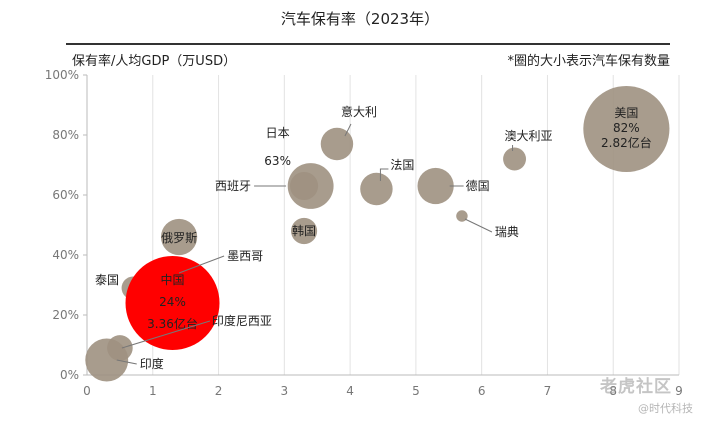  I want to click on bubble-印度, so click(107, 360).